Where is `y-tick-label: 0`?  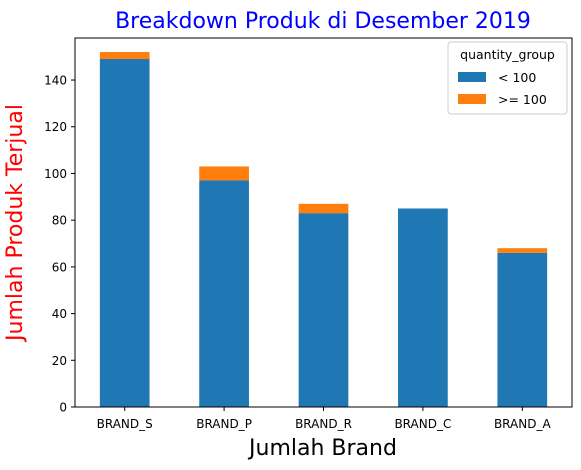 y-tick-label: 0 is located at coordinates (63, 408).